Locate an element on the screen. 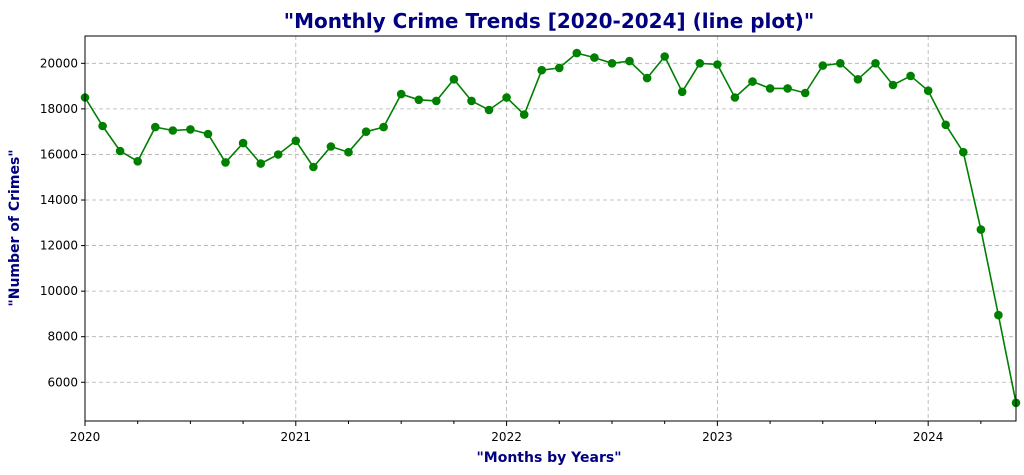 The height and width of the screenshot is (475, 1024). y-tick-label: 18000 is located at coordinates (59, 109).